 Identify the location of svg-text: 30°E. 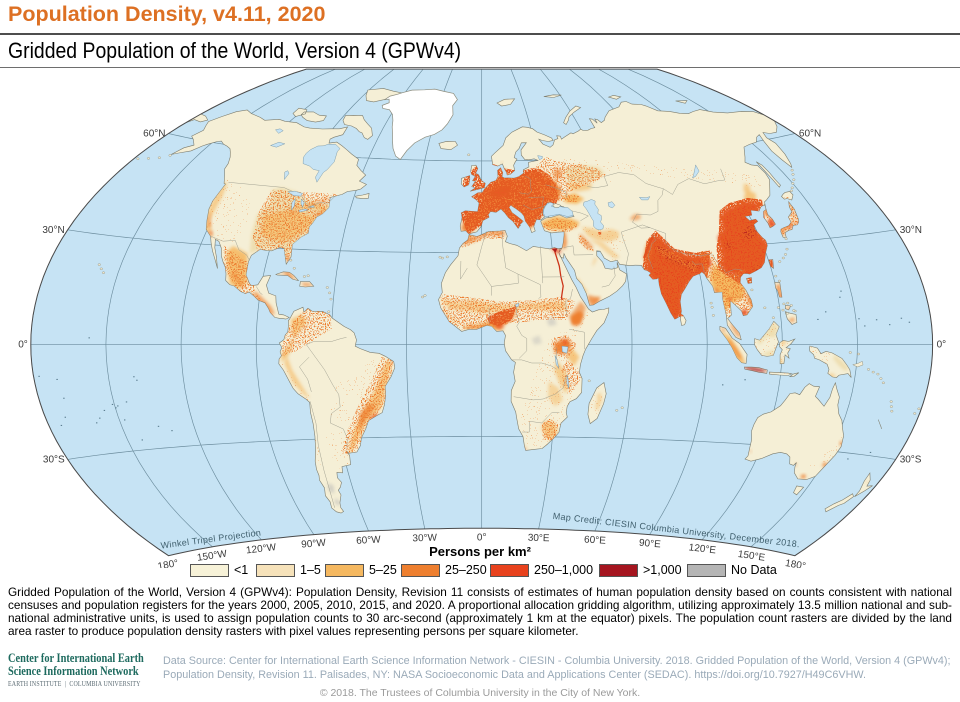
(539, 539).